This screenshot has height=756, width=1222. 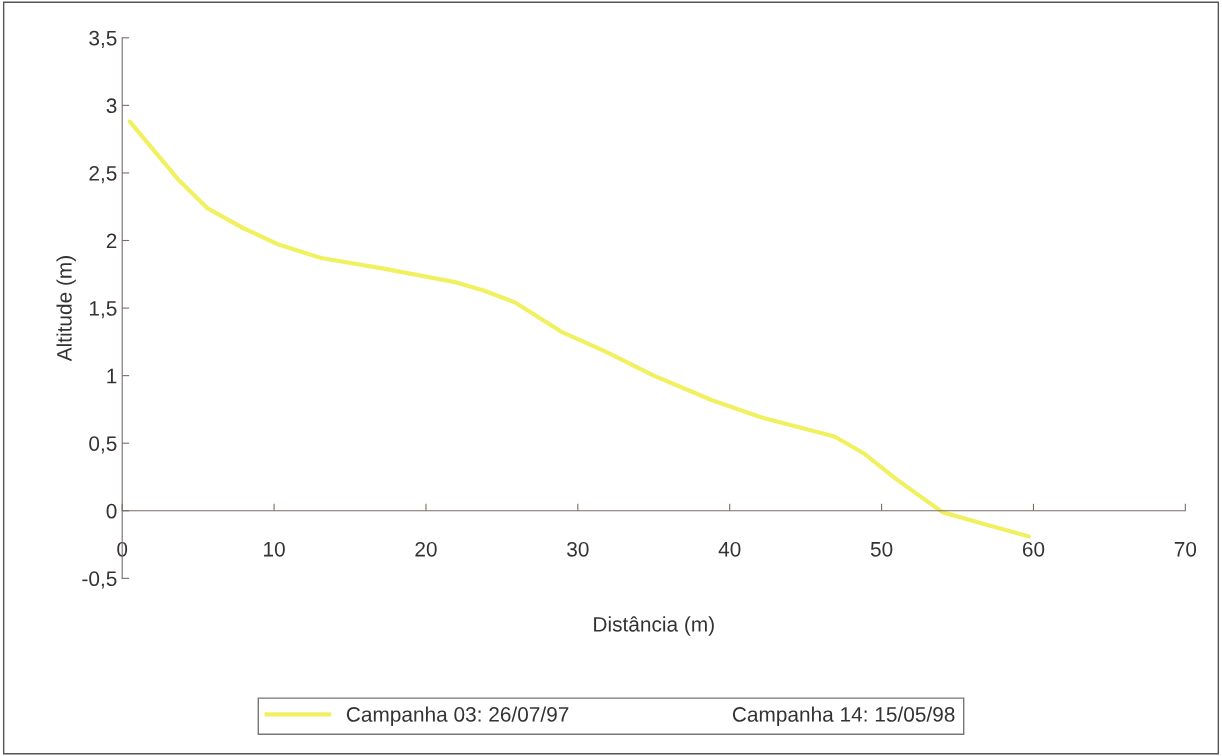 What do you see at coordinates (274, 549) in the screenshot?
I see `x-tick-label: 10` at bounding box center [274, 549].